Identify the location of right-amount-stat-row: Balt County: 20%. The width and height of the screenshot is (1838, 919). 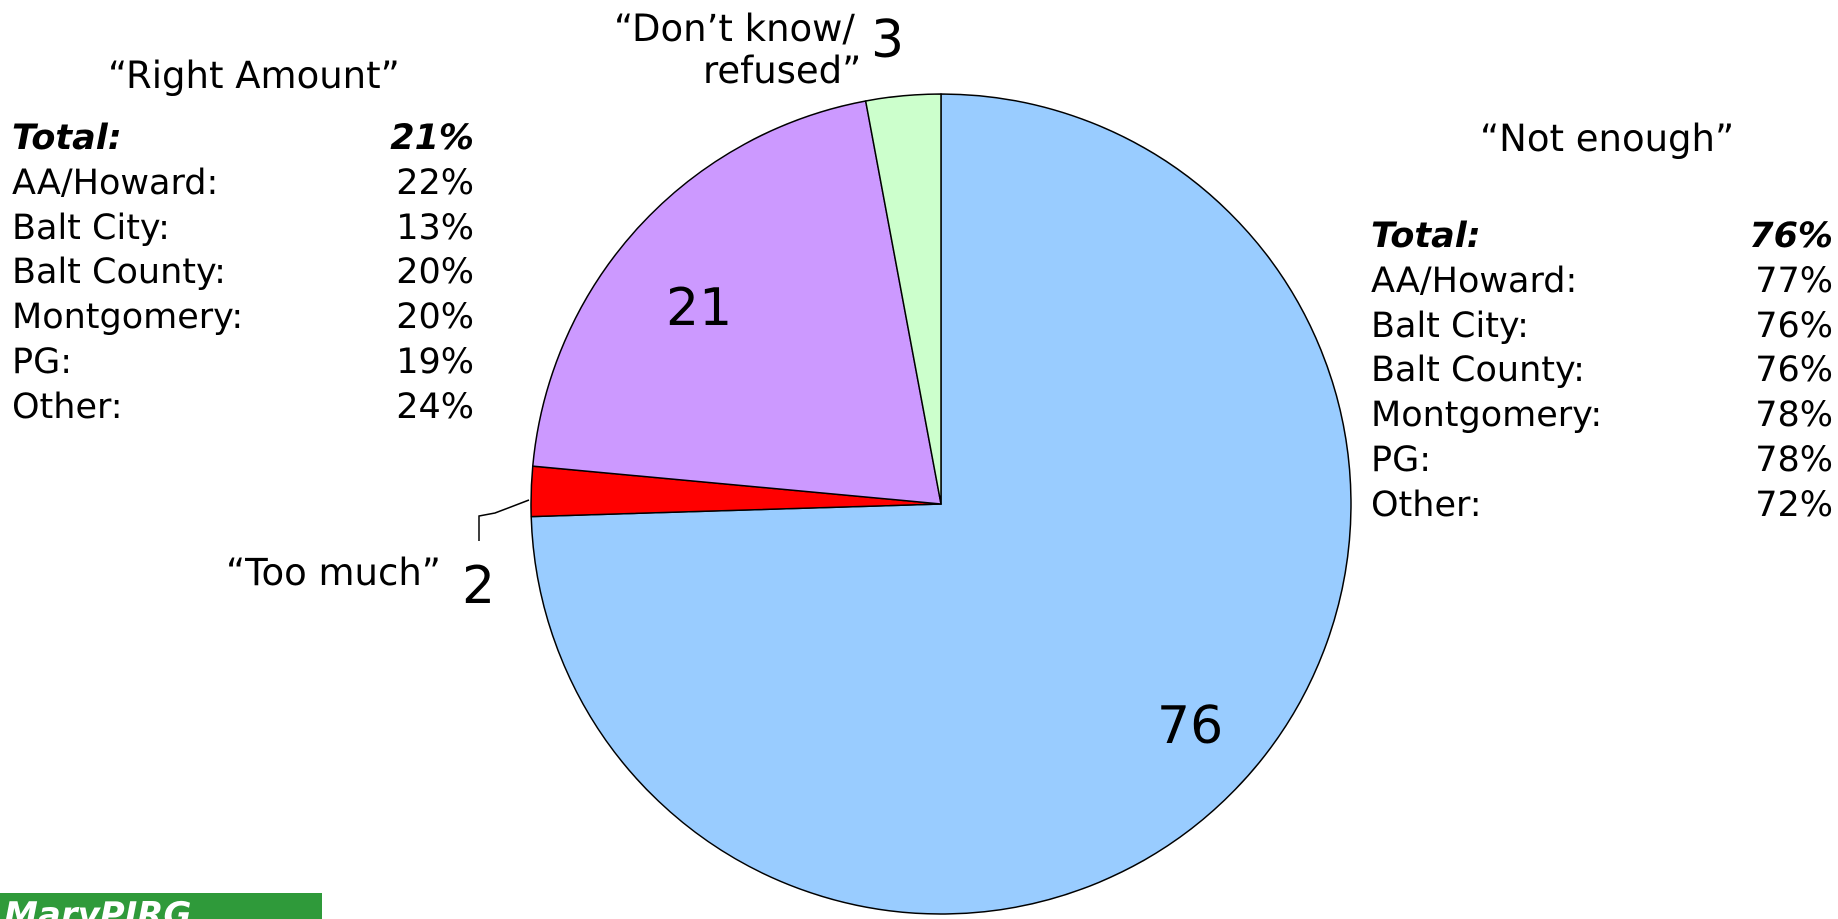
(243, 272).